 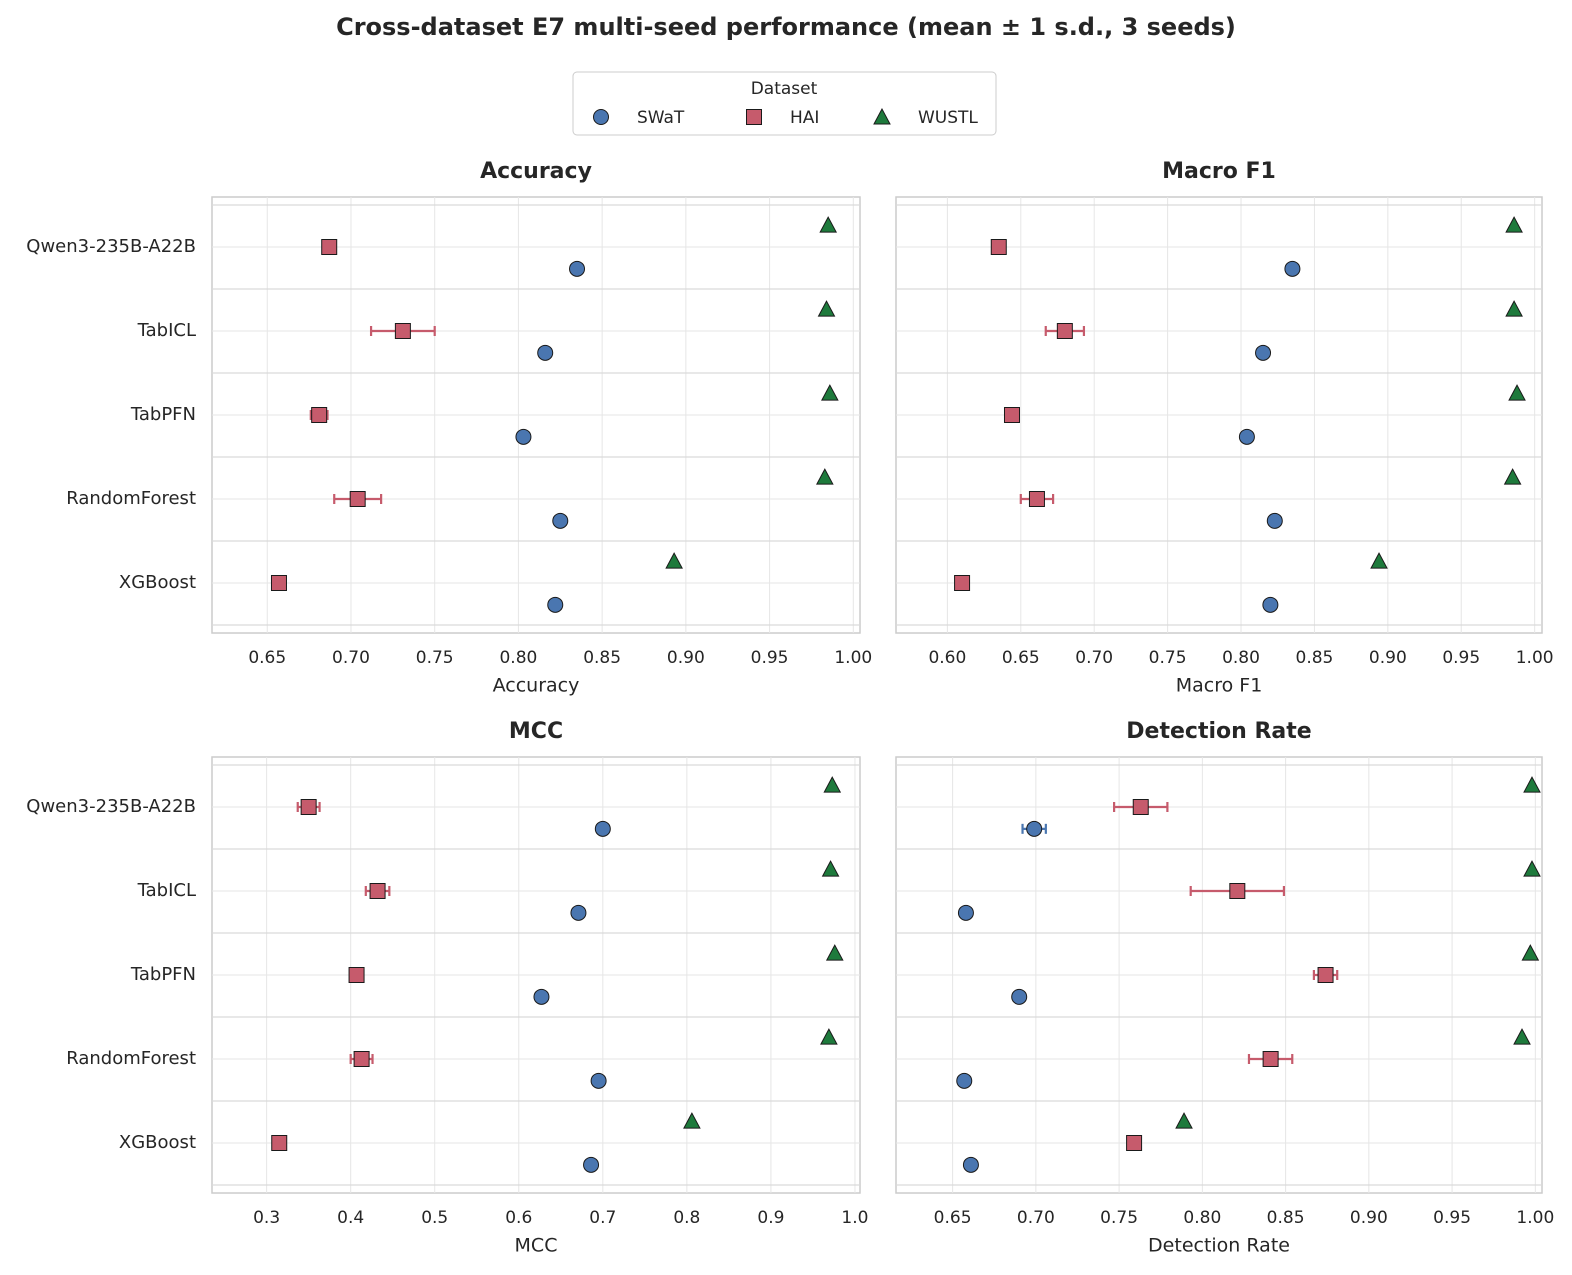 I want to click on x-tick-label: 0.7, so click(x=602, y=1218).